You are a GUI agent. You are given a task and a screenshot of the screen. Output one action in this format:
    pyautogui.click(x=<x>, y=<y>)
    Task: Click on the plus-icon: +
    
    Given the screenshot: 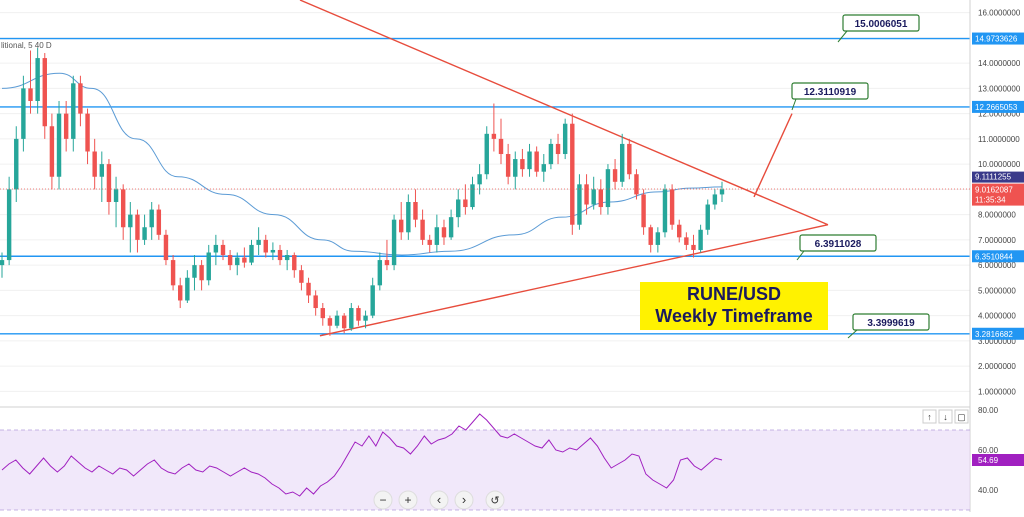 What is the action you would take?
    pyautogui.click(x=407, y=500)
    